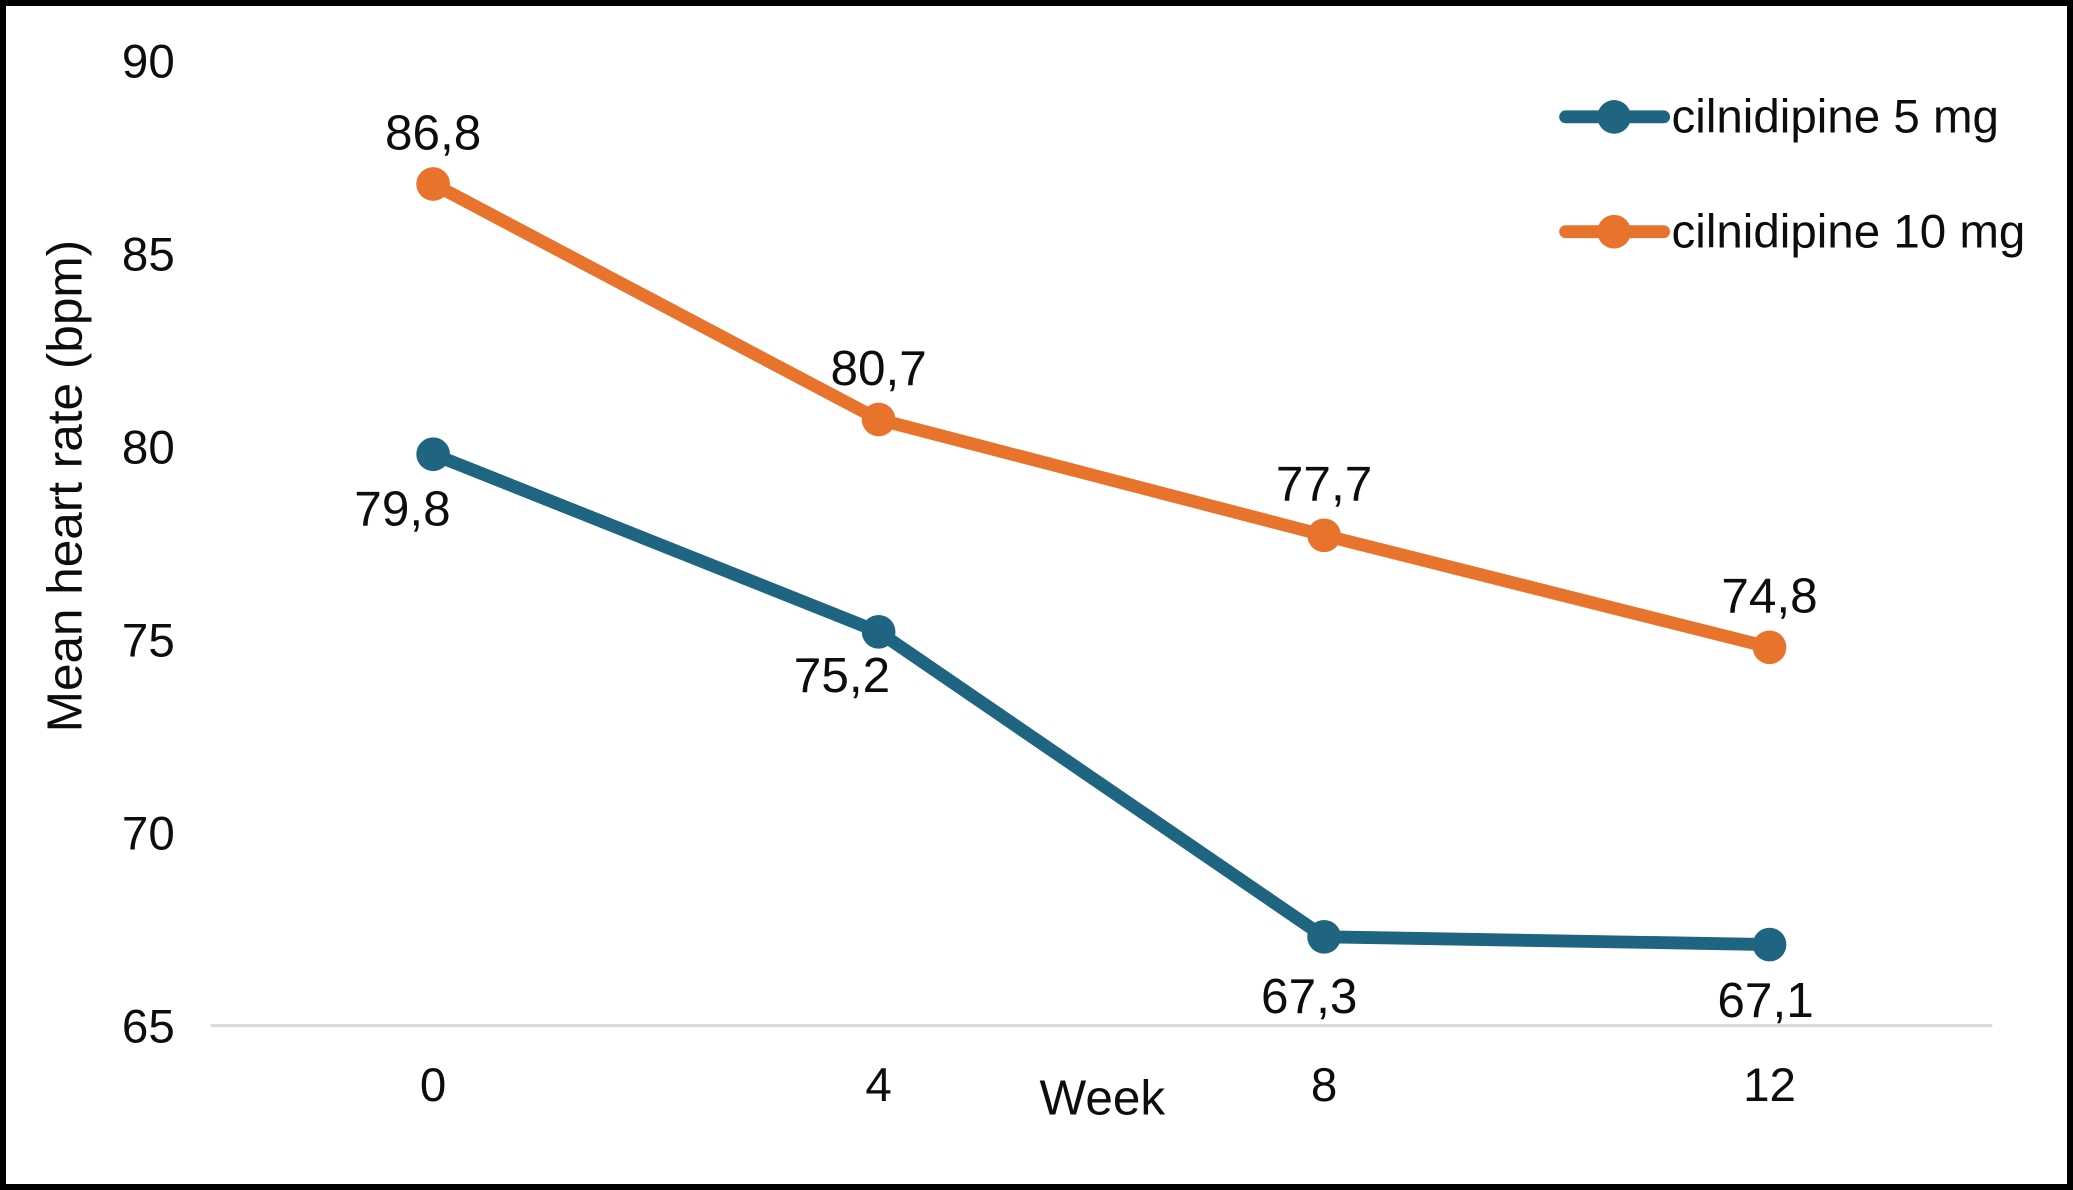 The width and height of the screenshot is (2073, 1190). Describe the element at coordinates (878, 1085) in the screenshot. I see `x-tick-label: 4` at that location.